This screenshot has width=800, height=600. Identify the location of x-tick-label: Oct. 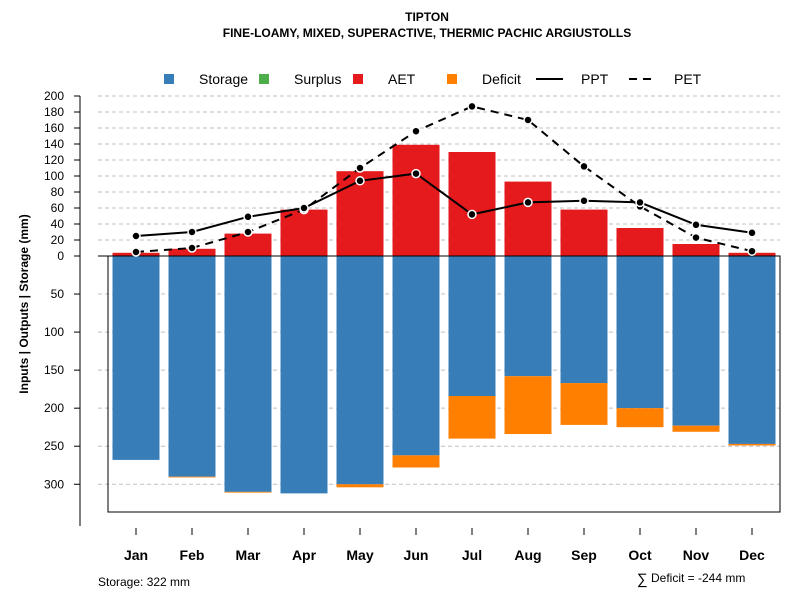
(640, 555).